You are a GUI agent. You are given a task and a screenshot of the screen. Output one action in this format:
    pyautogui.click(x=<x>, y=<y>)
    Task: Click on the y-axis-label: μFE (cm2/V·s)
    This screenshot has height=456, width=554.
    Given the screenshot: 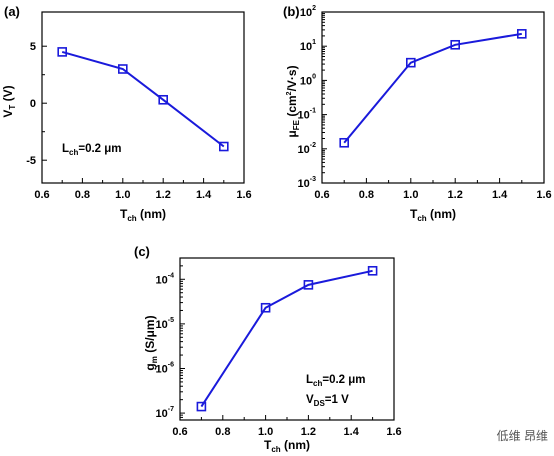 What is the action you would take?
    pyautogui.click(x=293, y=101)
    